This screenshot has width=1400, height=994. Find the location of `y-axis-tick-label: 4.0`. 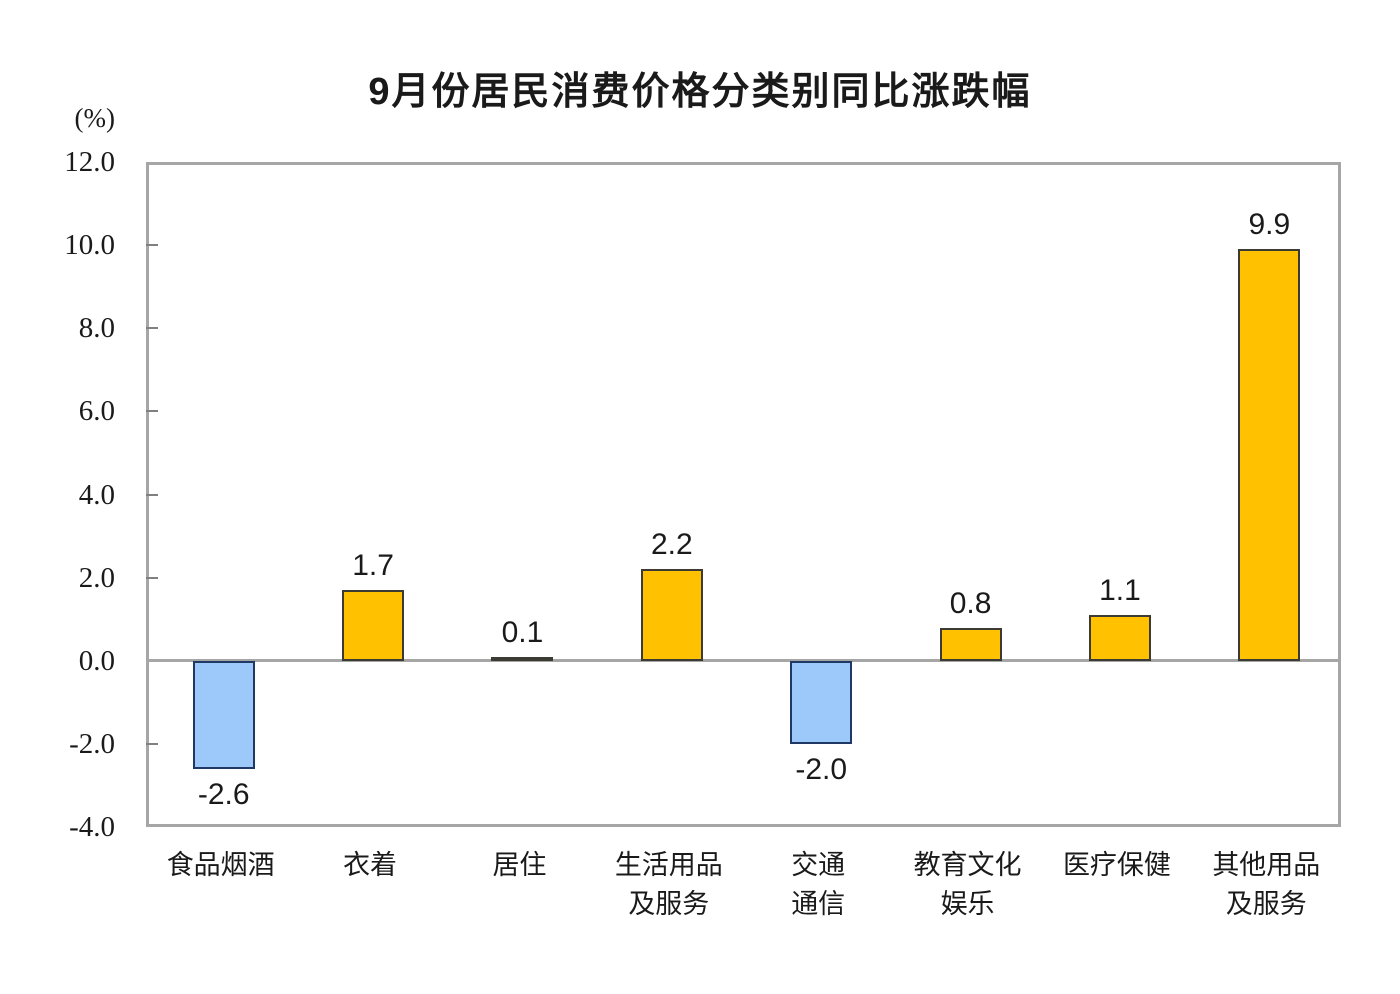

y-axis-tick-label: 4.0 is located at coordinates (96, 494).